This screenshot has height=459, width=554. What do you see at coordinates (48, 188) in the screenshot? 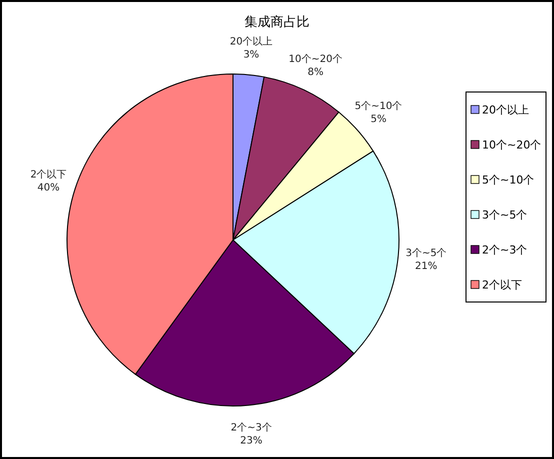
I see `data-label: 40%` at bounding box center [48, 188].